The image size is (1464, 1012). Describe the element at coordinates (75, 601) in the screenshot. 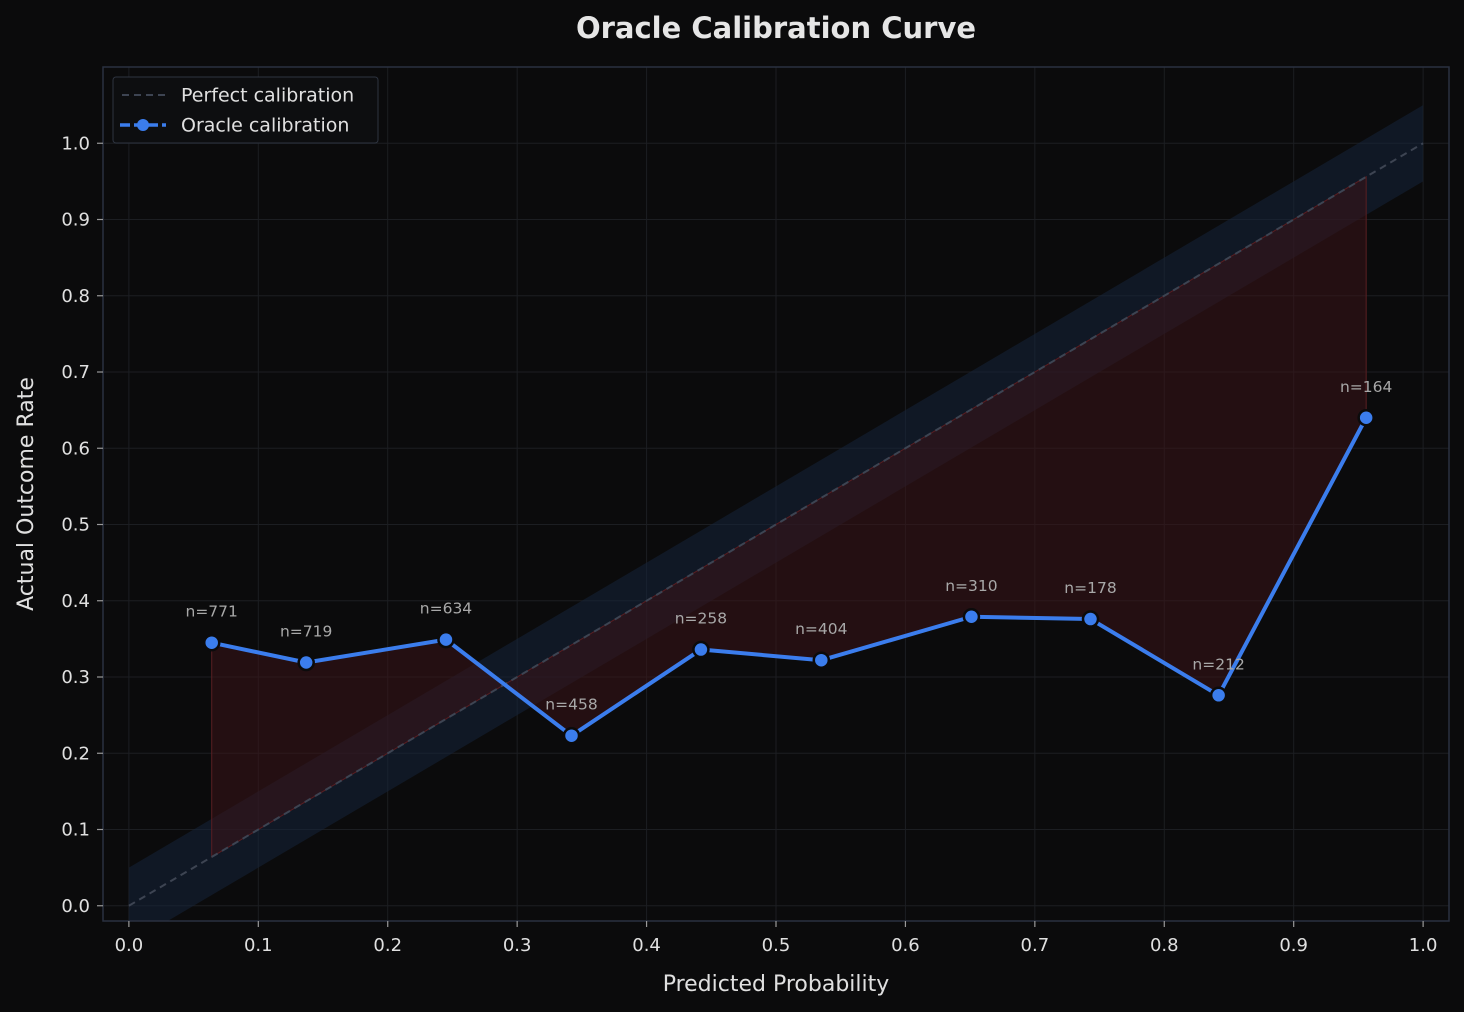

I see `y-tick-label-4: 0.4` at that location.